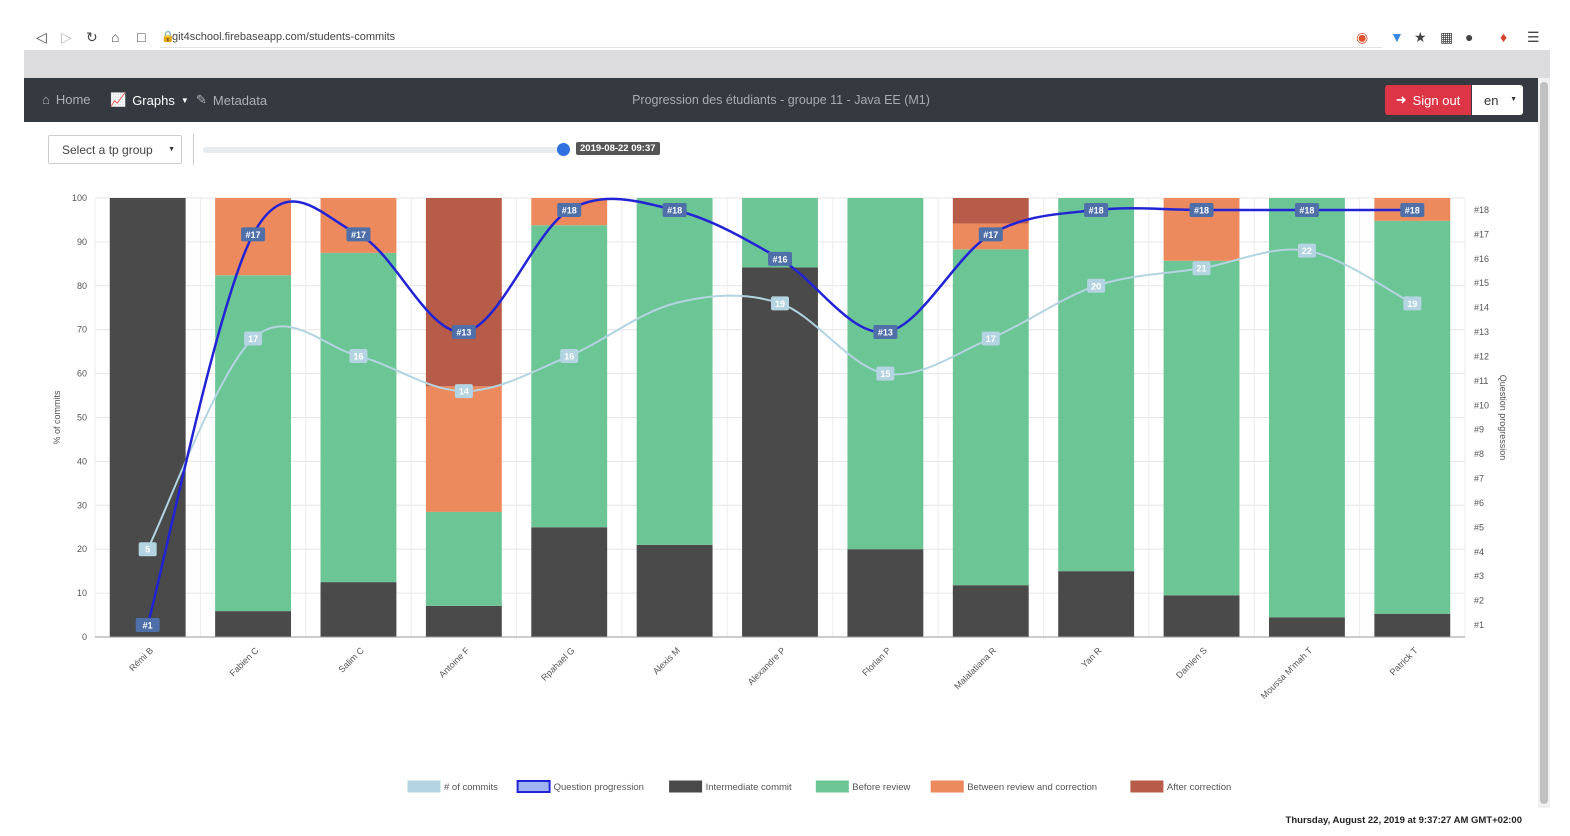 The height and width of the screenshot is (836, 1570). I want to click on extension-icon: ★, so click(1420, 37).